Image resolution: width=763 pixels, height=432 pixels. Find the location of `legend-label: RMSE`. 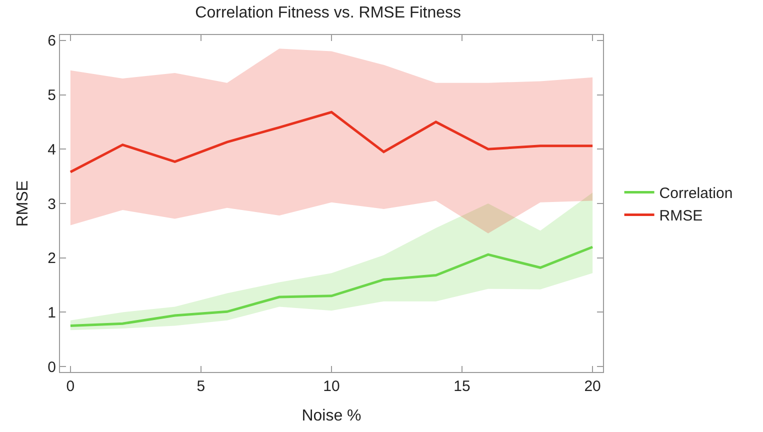

legend-label: RMSE is located at coordinates (681, 216).